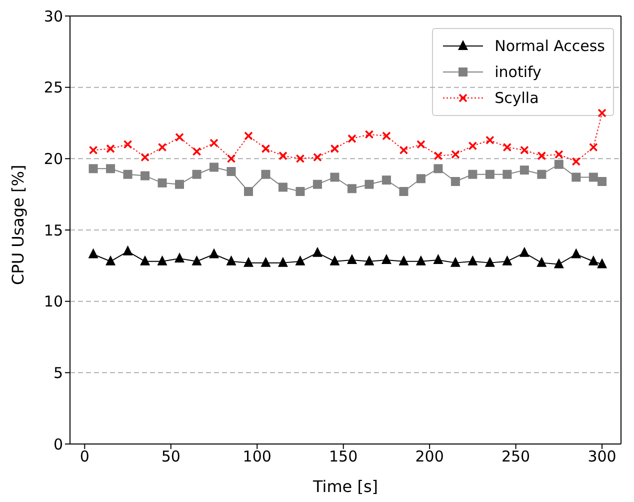  What do you see at coordinates (516, 98) in the screenshot?
I see `legend-label: Scylla` at bounding box center [516, 98].